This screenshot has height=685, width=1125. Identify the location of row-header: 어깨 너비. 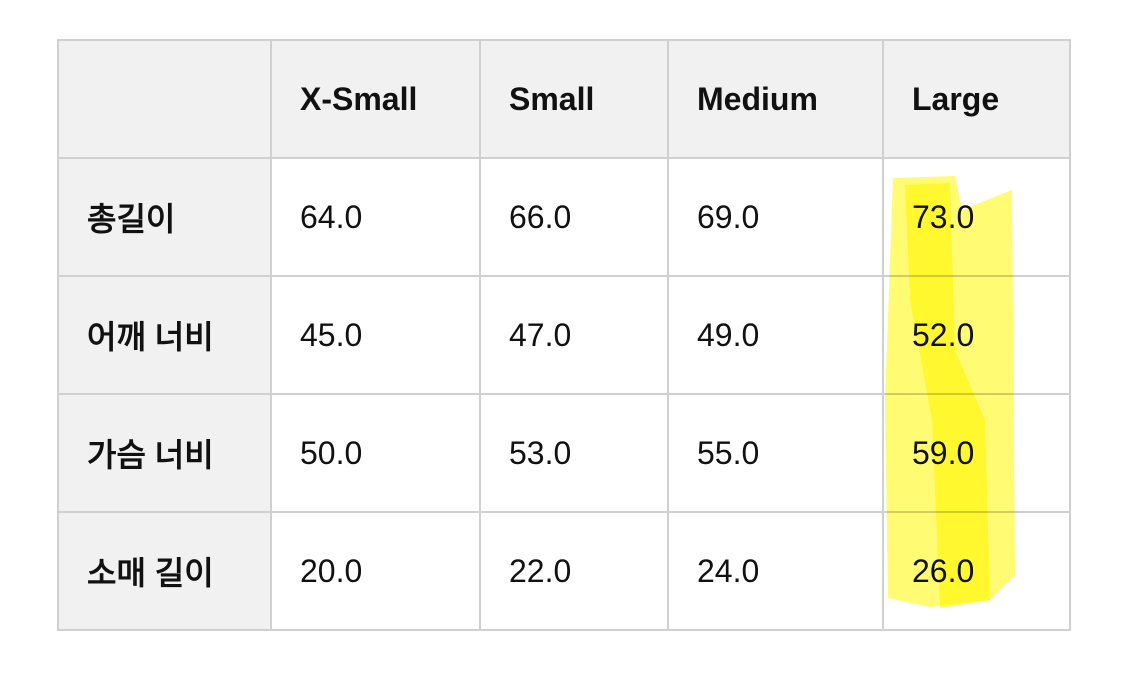
(164, 335).